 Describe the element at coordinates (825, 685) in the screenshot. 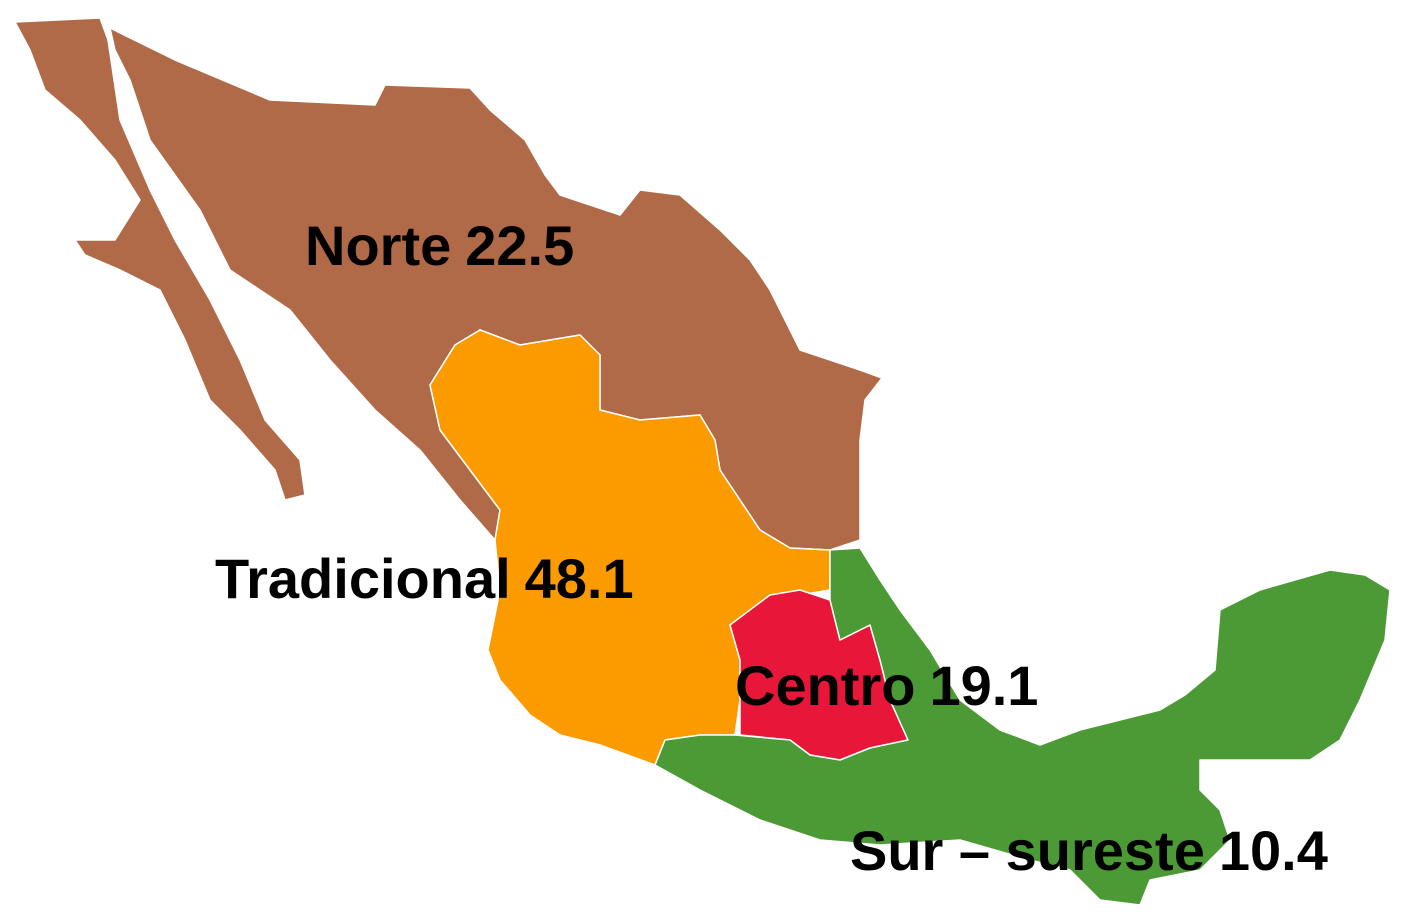

I see `region-name: Centro` at that location.